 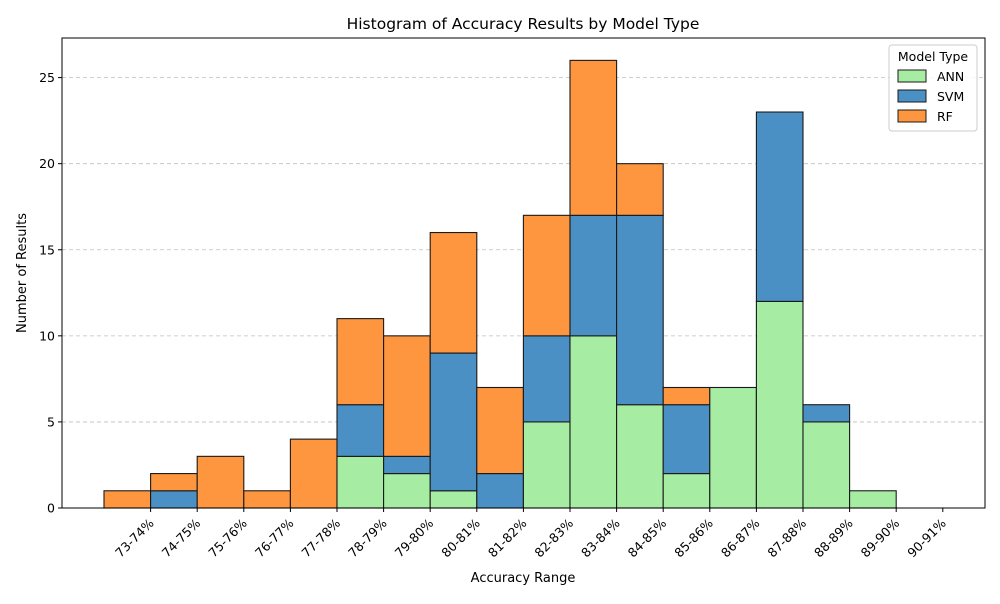 What do you see at coordinates (407, 396) in the screenshot?
I see `bar-rf-79-80%` at bounding box center [407, 396].